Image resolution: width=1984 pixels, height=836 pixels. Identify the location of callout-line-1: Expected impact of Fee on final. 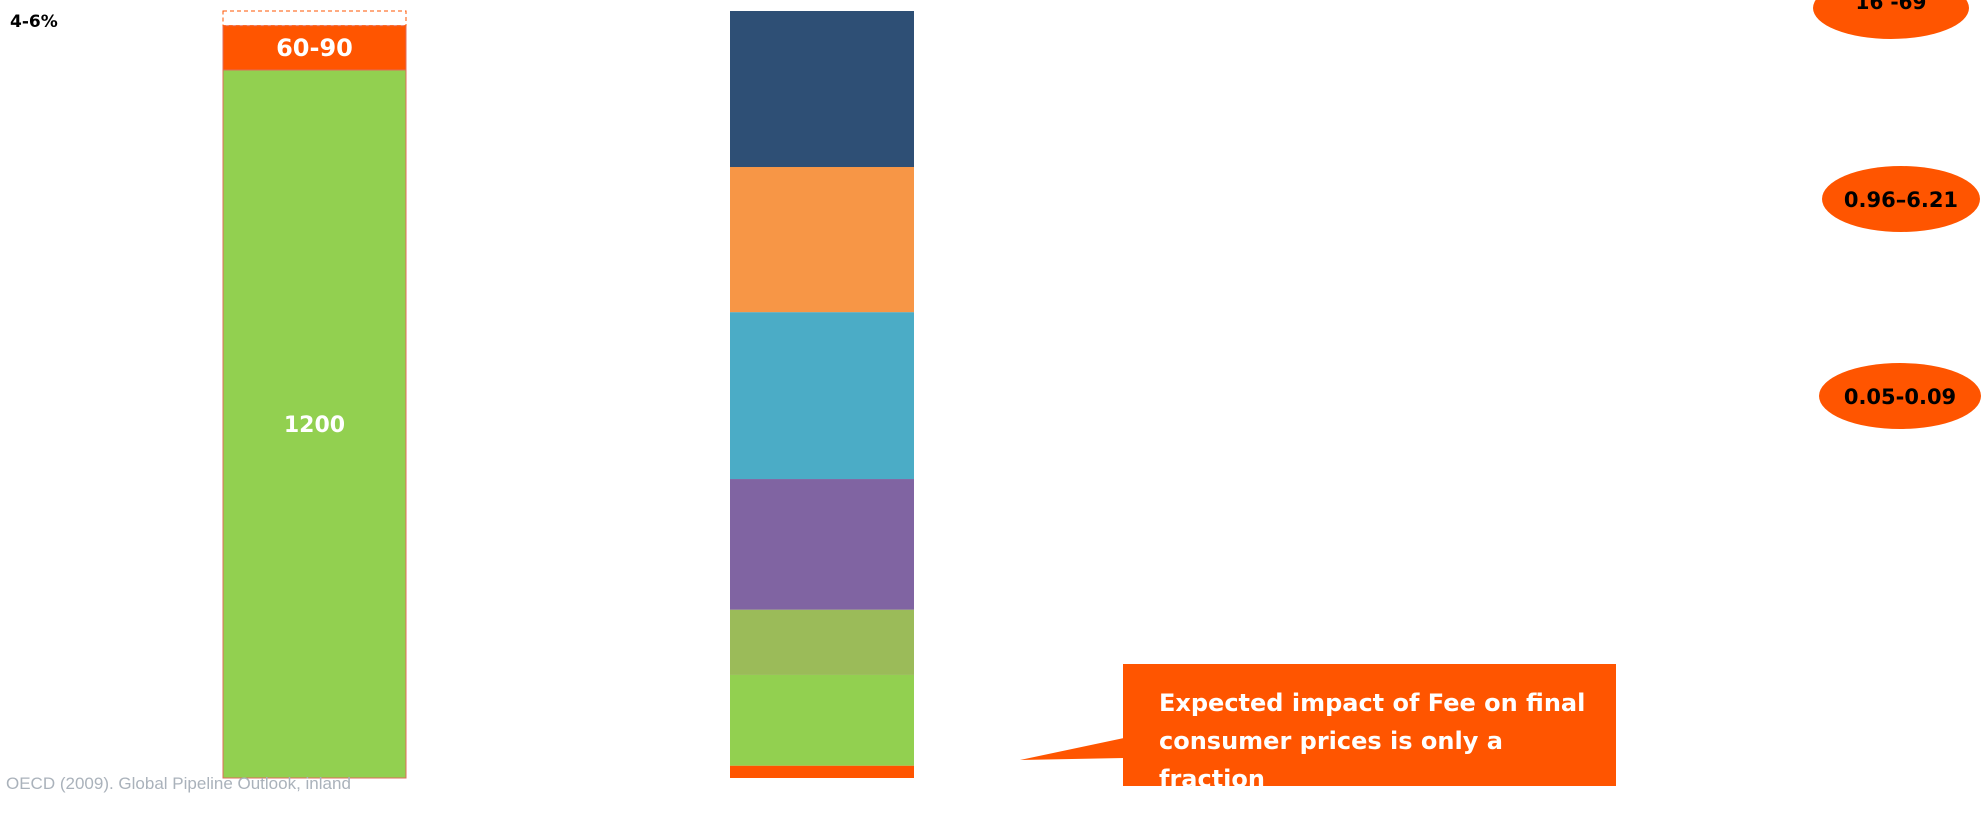
(1372, 703).